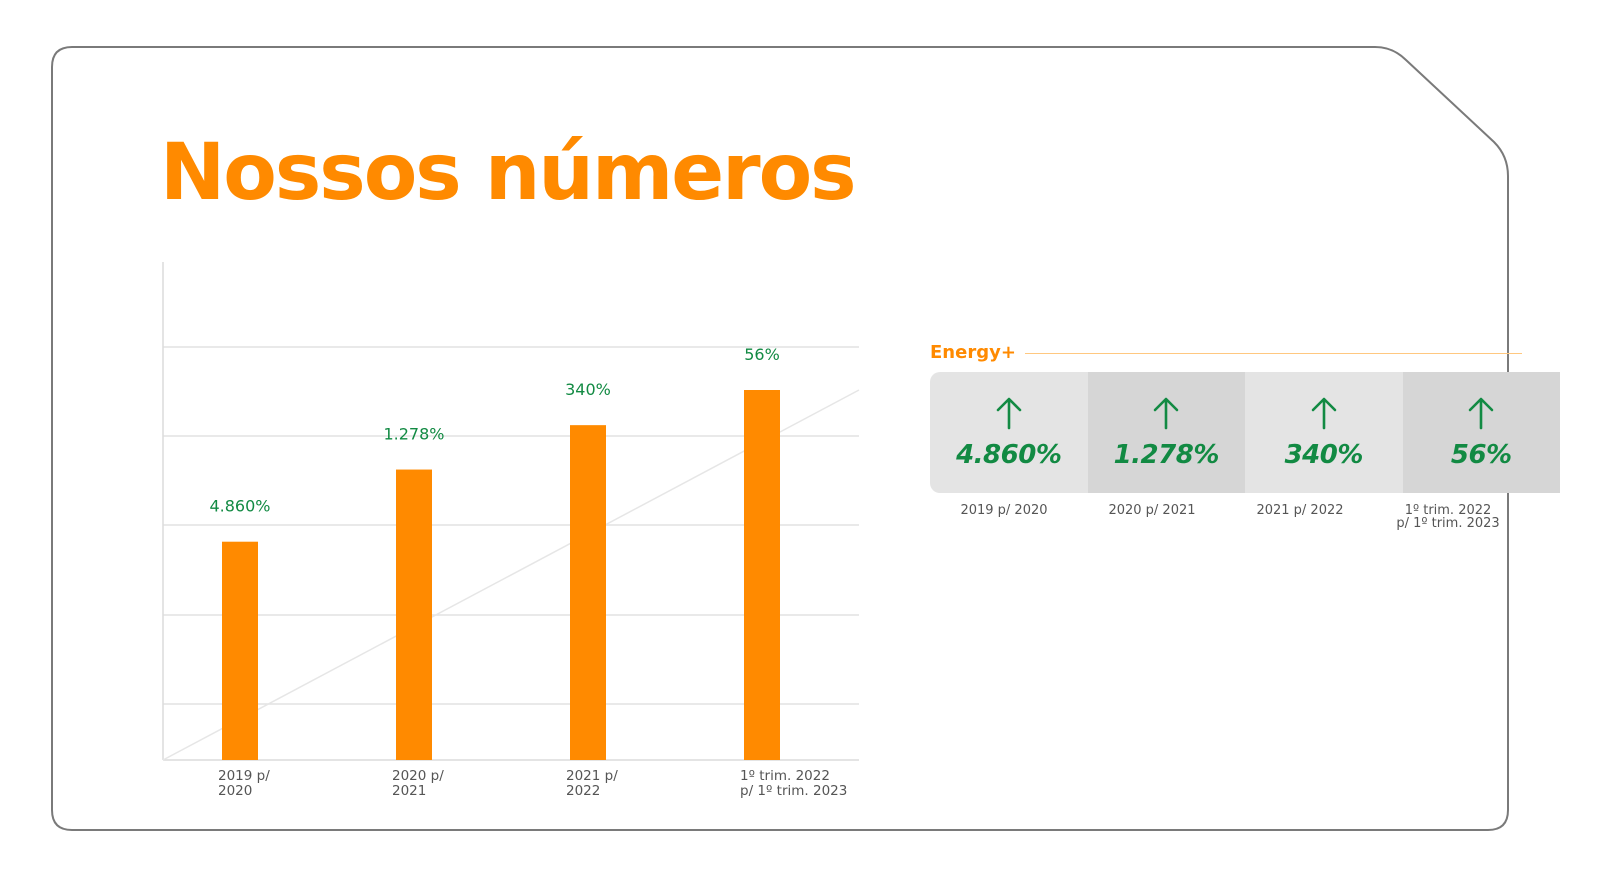  What do you see at coordinates (793, 783) in the screenshot?
I see `x-tick-label: 1º trim. 2022 p/ 1º trim. 2023` at bounding box center [793, 783].